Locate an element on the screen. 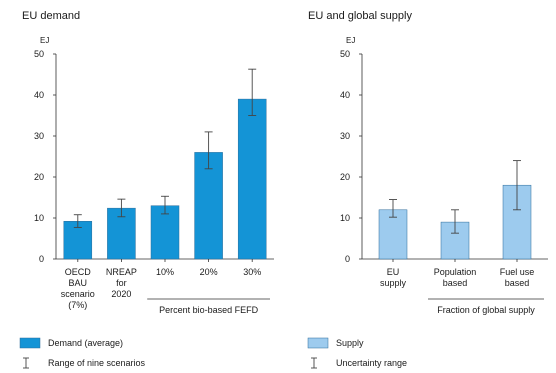  legend-label: Demand (average) is located at coordinates (85, 343).